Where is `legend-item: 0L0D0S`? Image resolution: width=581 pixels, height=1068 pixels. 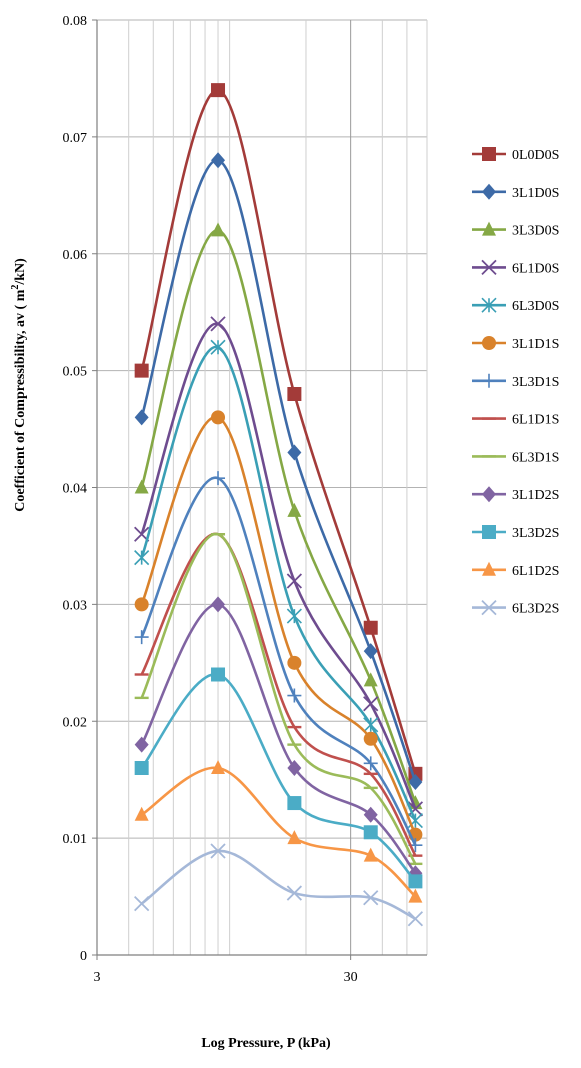 legend-item: 0L0D0S is located at coordinates (515, 155).